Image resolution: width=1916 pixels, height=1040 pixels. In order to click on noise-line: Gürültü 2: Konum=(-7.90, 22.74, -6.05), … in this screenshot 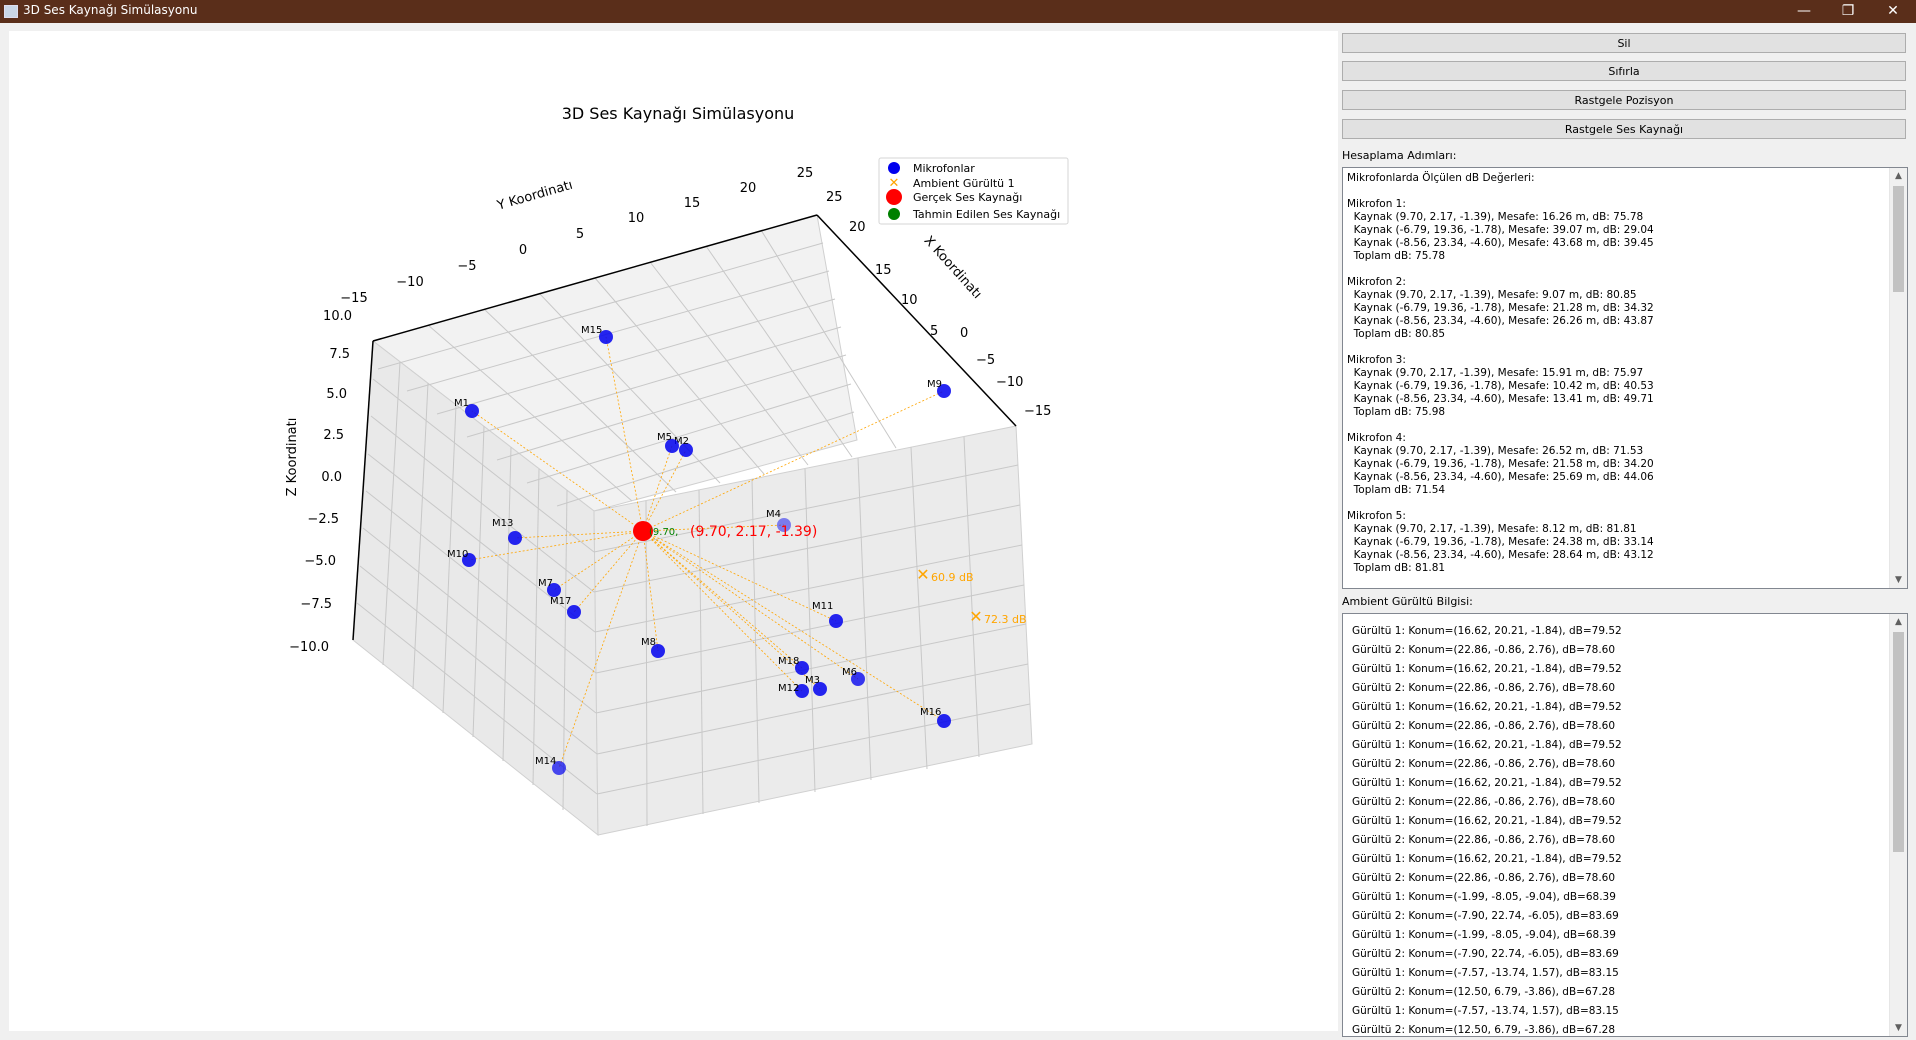, I will do `click(1485, 916)`.